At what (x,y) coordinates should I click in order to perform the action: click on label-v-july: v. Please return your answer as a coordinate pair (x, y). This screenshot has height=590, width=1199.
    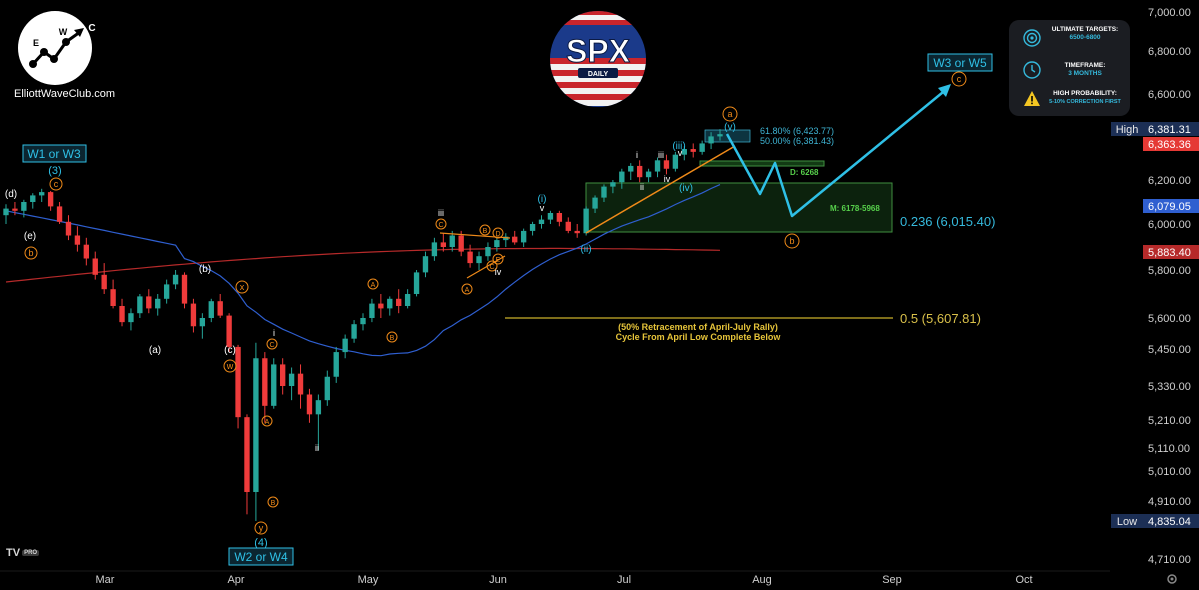
    Looking at the image, I should click on (680, 153).